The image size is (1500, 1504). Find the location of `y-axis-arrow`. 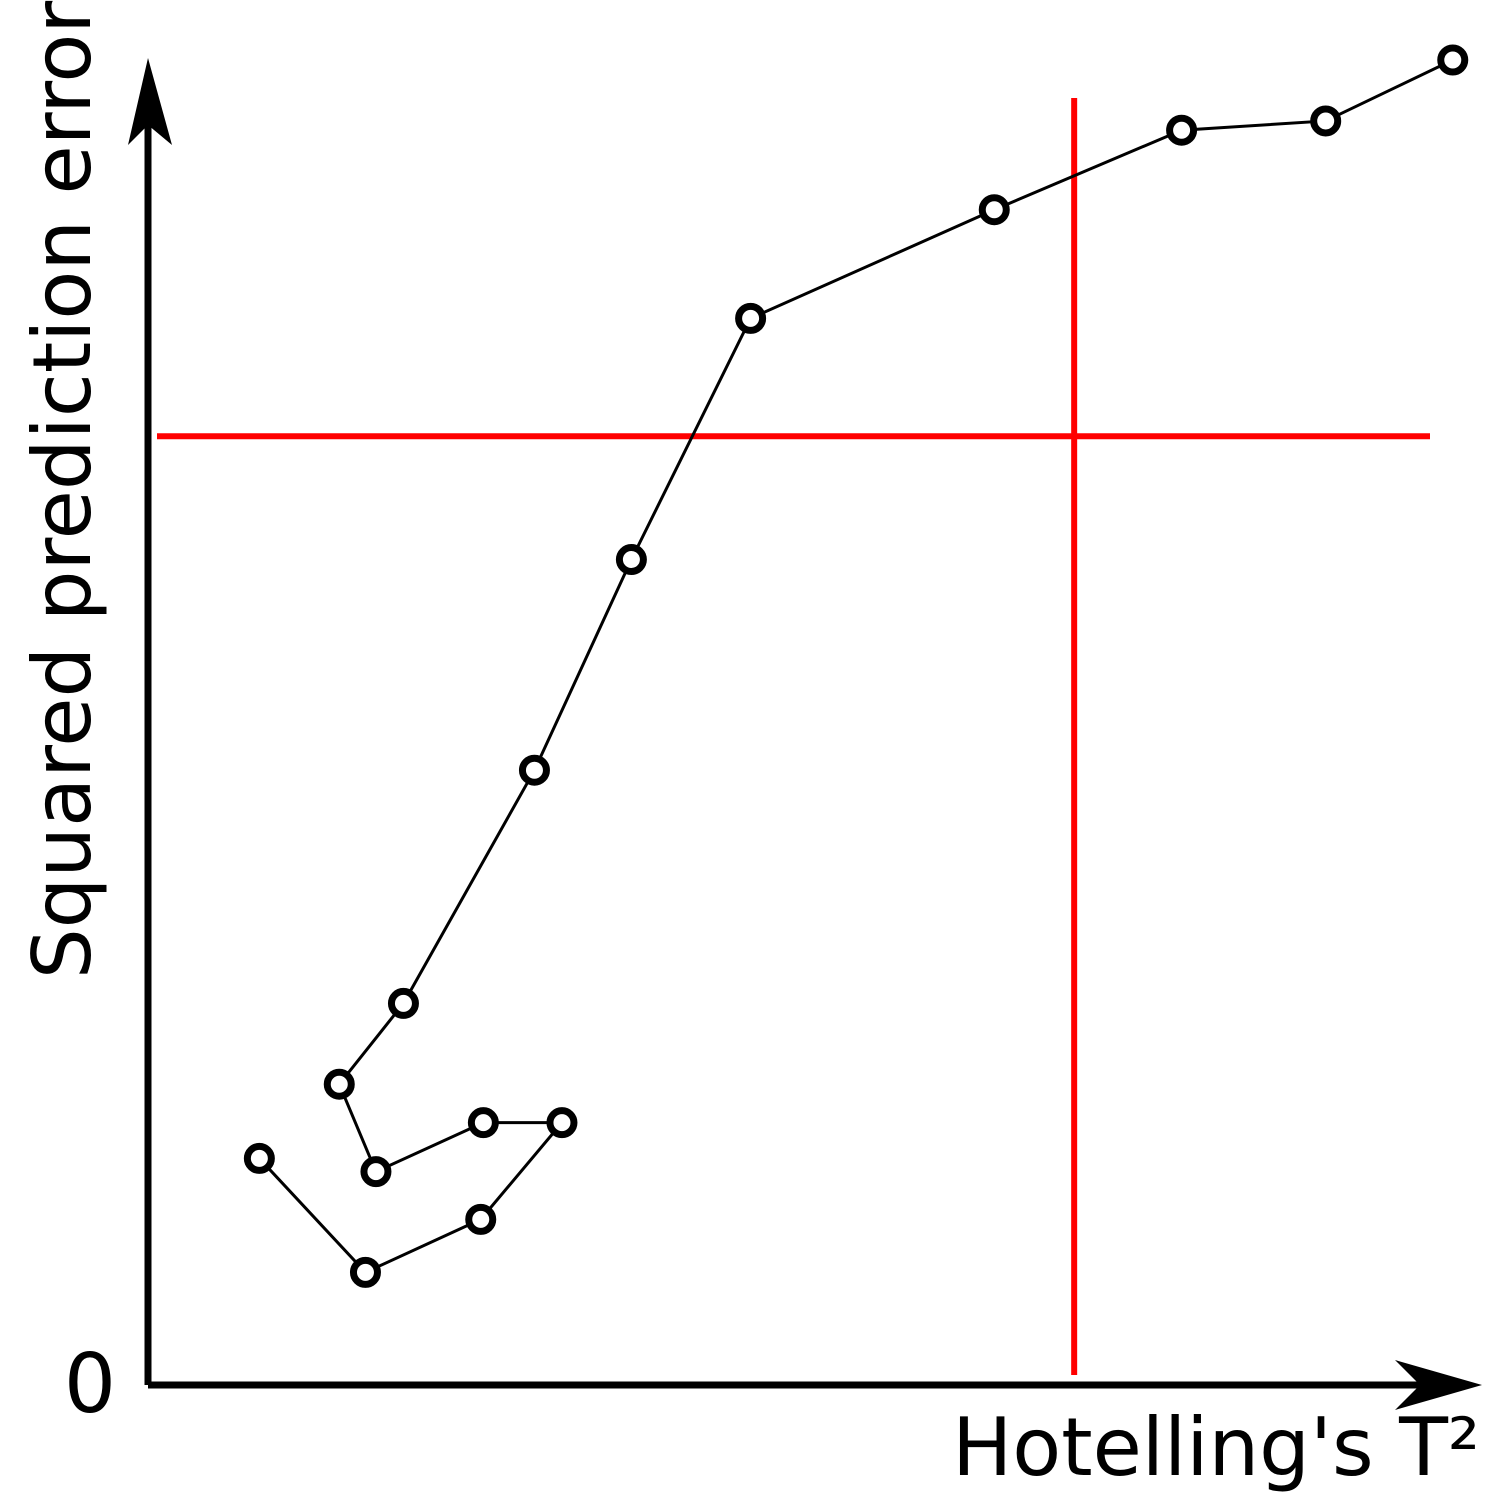

y-axis-arrow is located at coordinates (150, 101).